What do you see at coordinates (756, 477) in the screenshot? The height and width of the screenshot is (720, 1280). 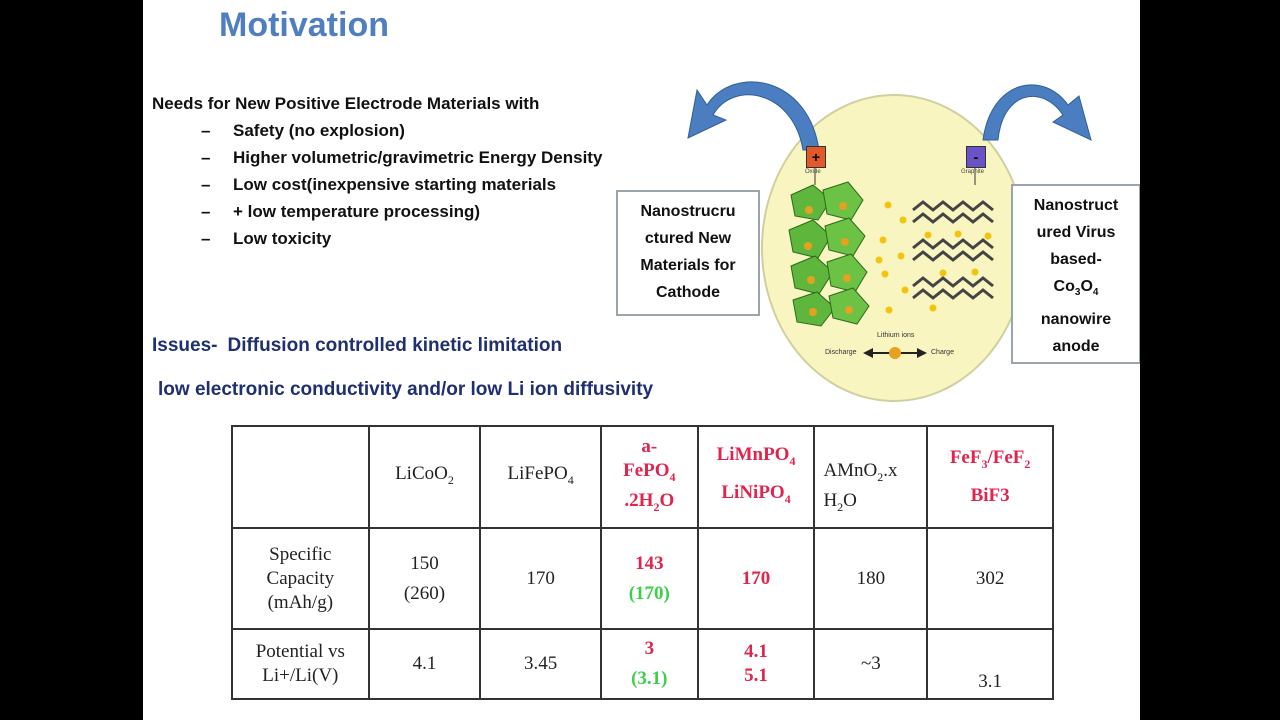 I see `header-limnpo4: LiMnPO4 LiNiPO4` at bounding box center [756, 477].